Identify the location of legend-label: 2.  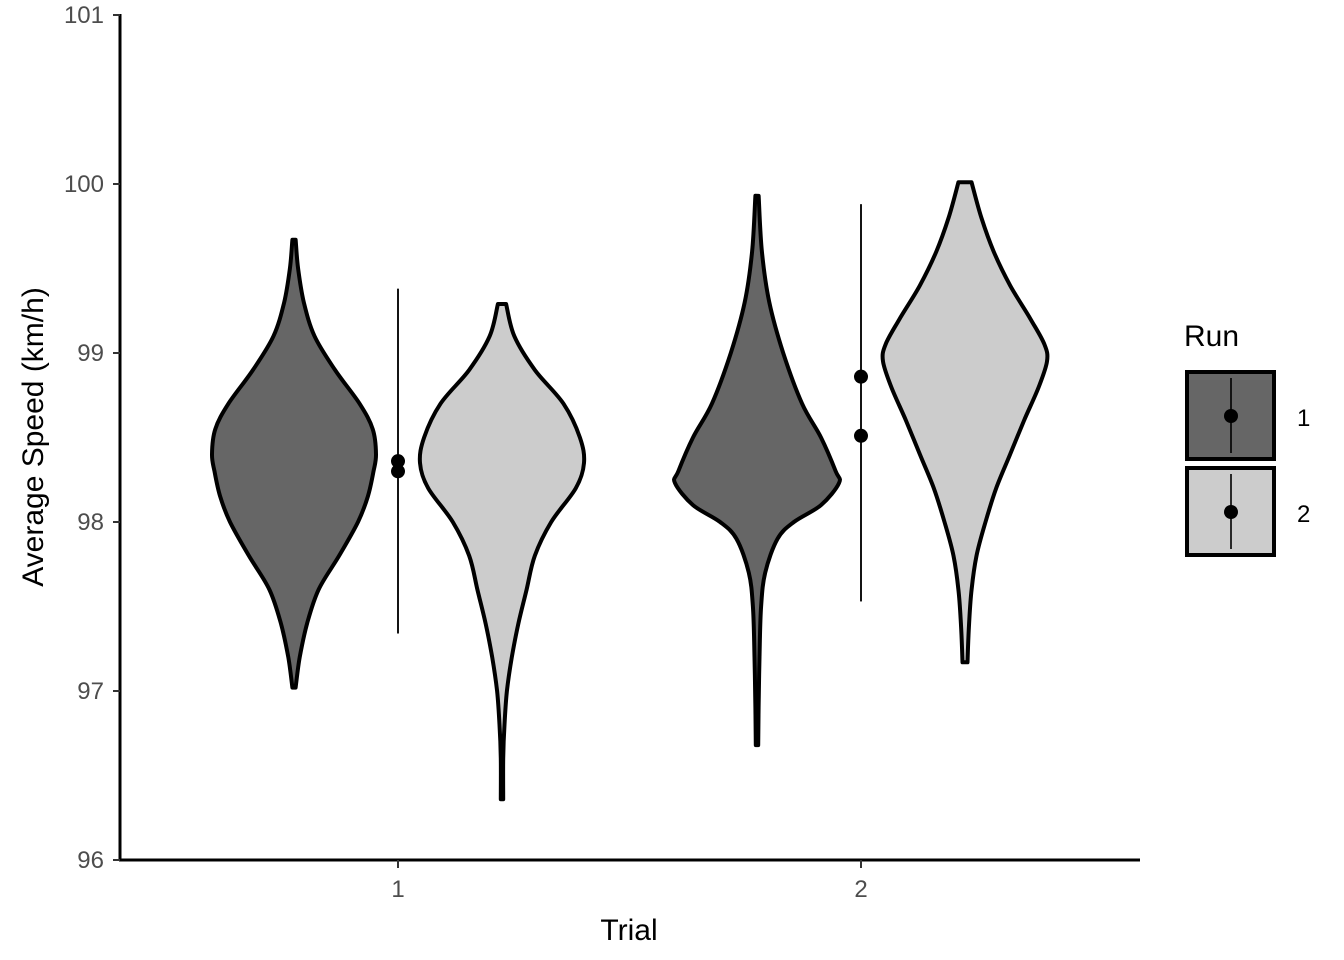
(1303, 514).